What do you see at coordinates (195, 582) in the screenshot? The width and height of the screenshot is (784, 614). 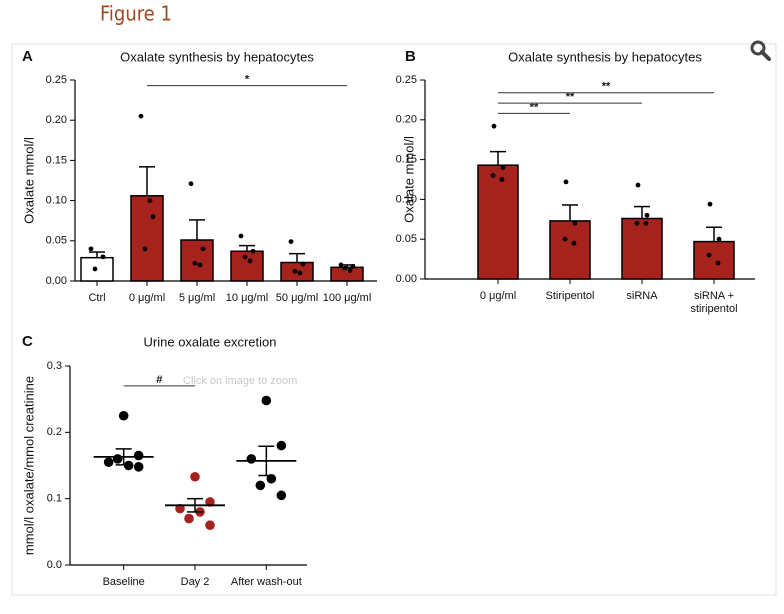 I see `x-tick-label: Day 2` at bounding box center [195, 582].